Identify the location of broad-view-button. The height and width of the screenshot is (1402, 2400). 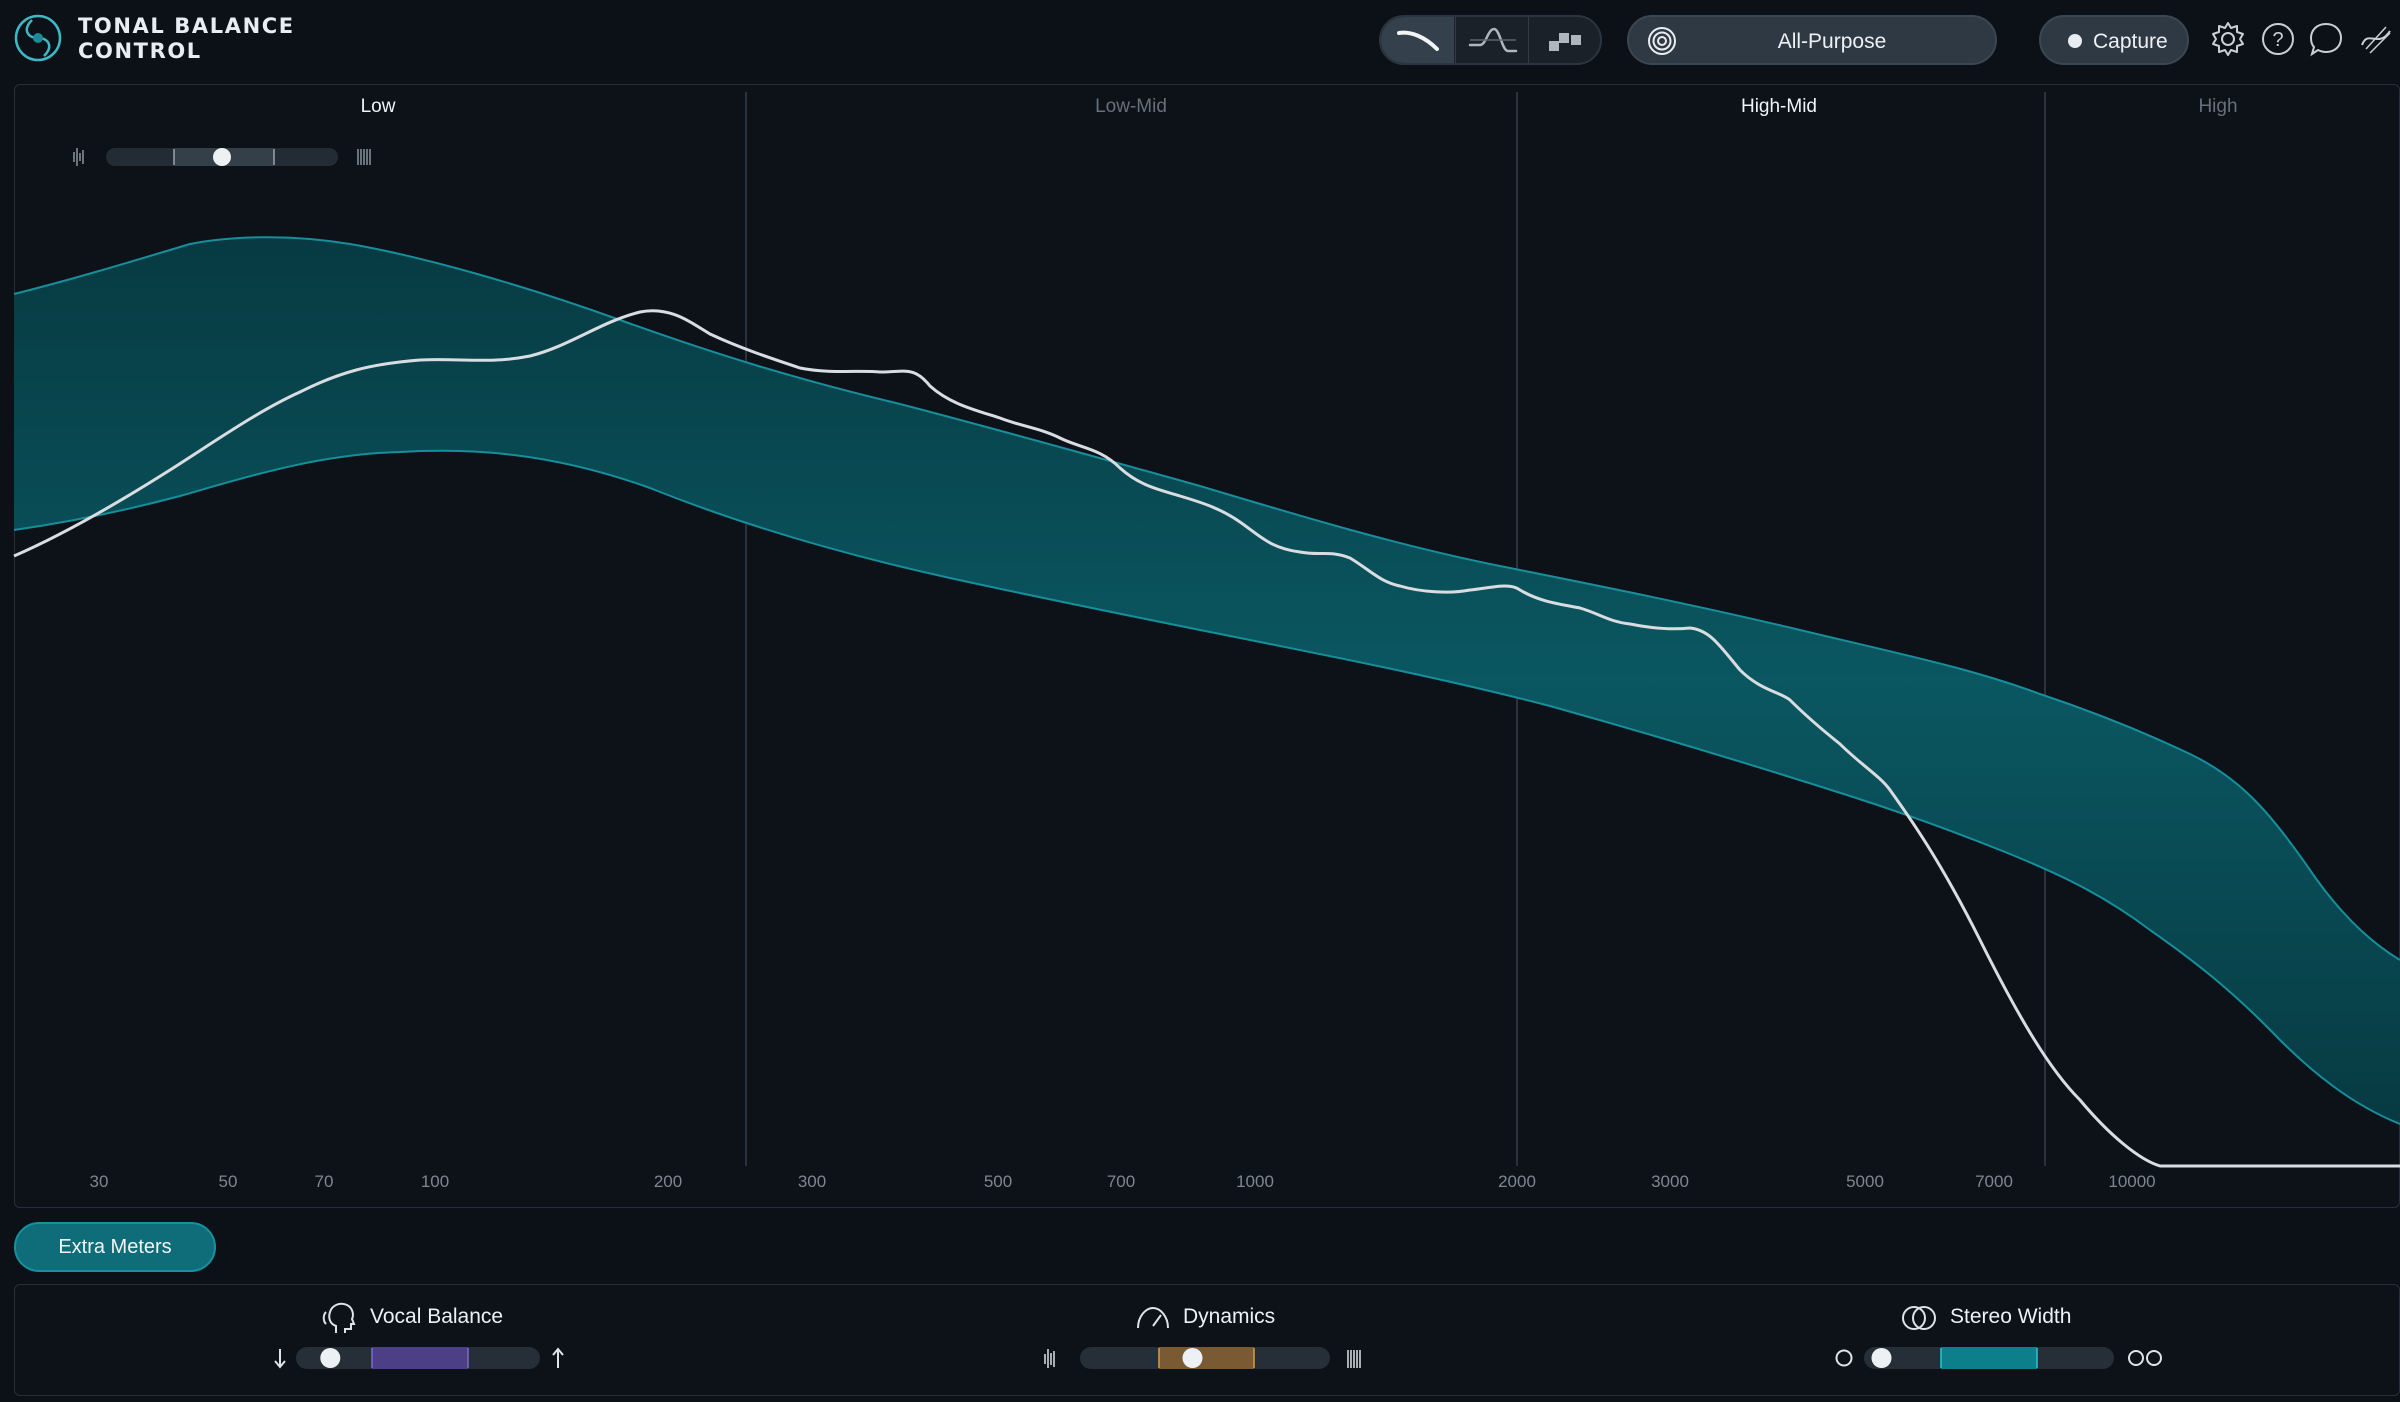
(1417, 40).